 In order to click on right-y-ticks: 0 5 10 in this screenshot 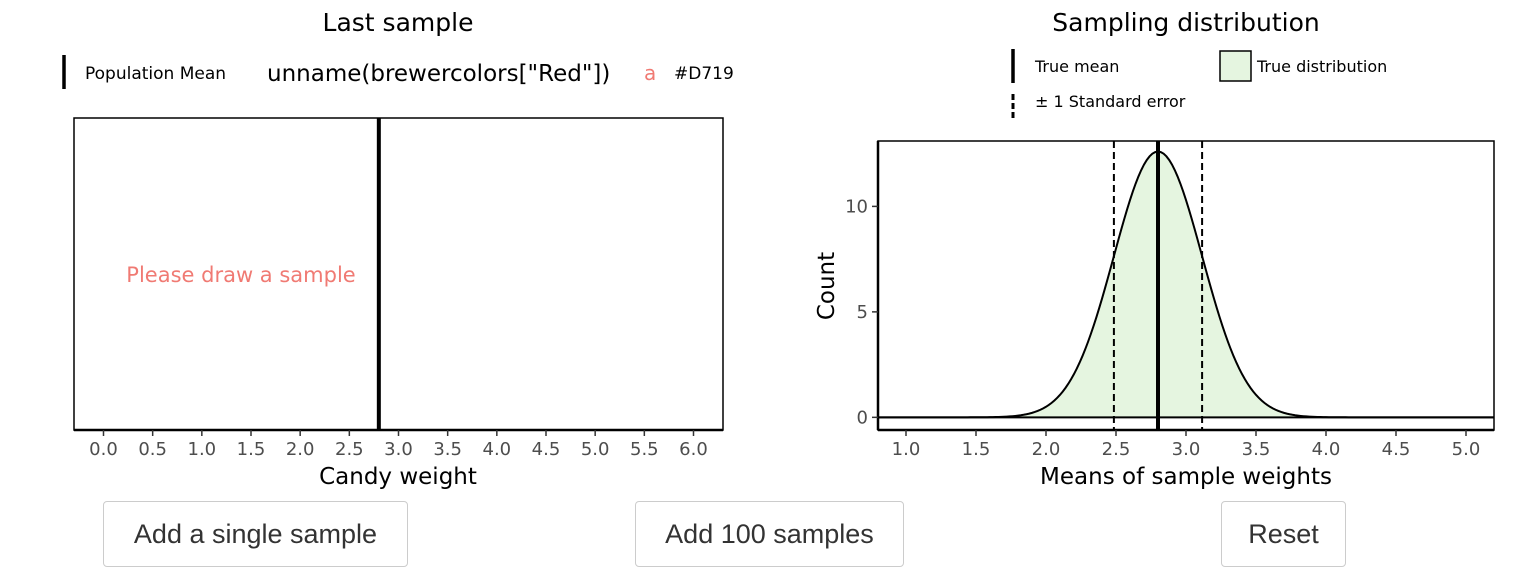, I will do `click(861, 312)`.